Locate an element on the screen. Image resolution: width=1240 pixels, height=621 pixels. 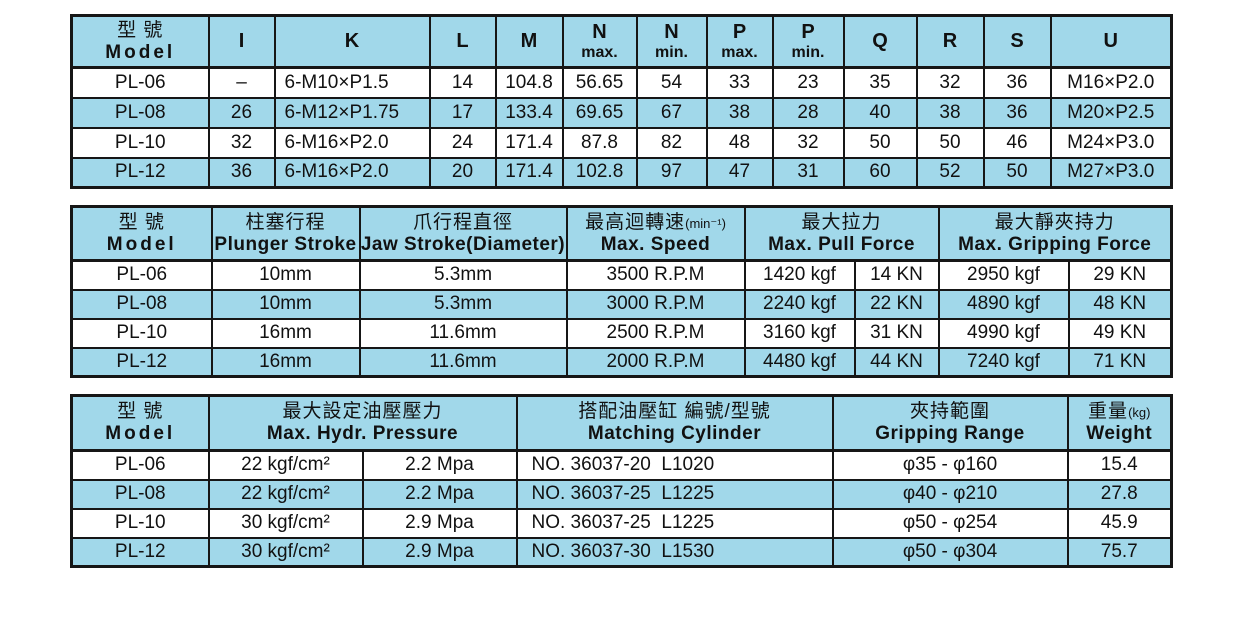
cell-pull-kgf: 2240 kgf is located at coordinates (799, 304).